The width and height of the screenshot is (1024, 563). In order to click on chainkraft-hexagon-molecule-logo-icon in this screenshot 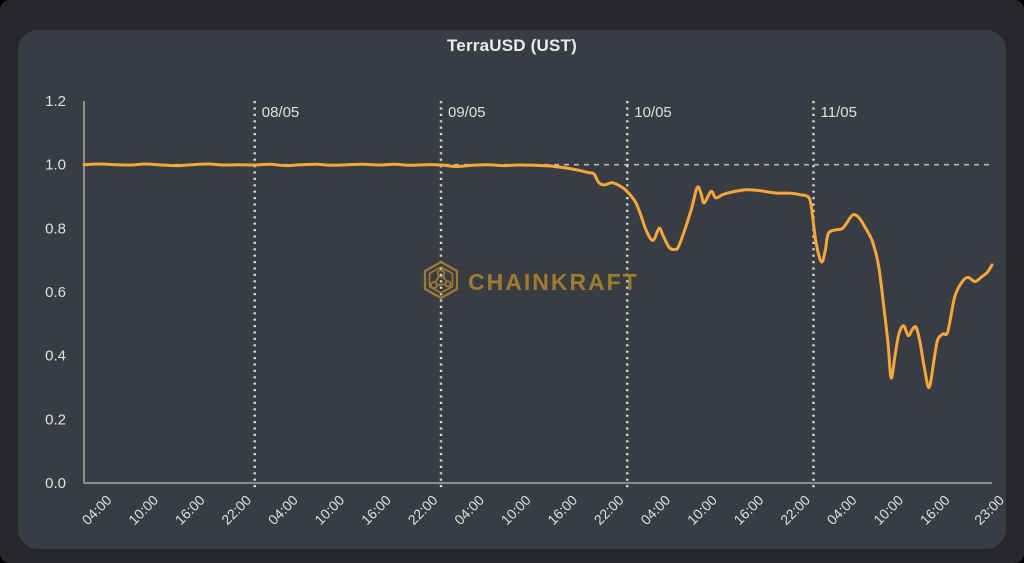, I will do `click(441, 282)`.